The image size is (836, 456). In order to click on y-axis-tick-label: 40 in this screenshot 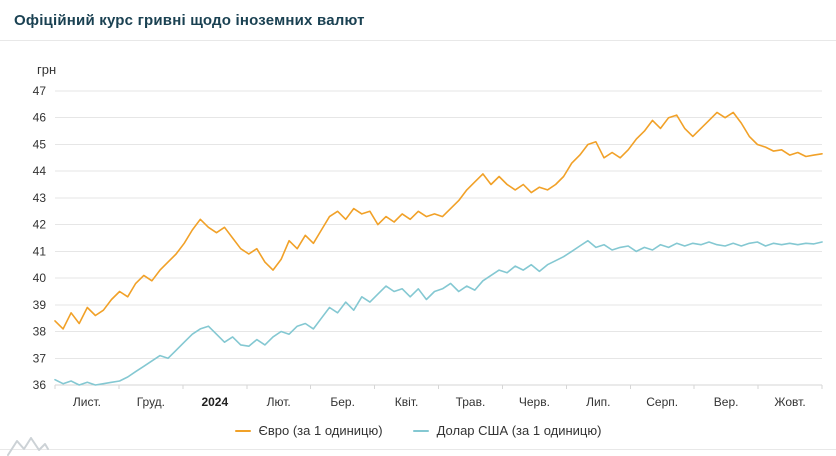, I will do `click(40, 278)`.